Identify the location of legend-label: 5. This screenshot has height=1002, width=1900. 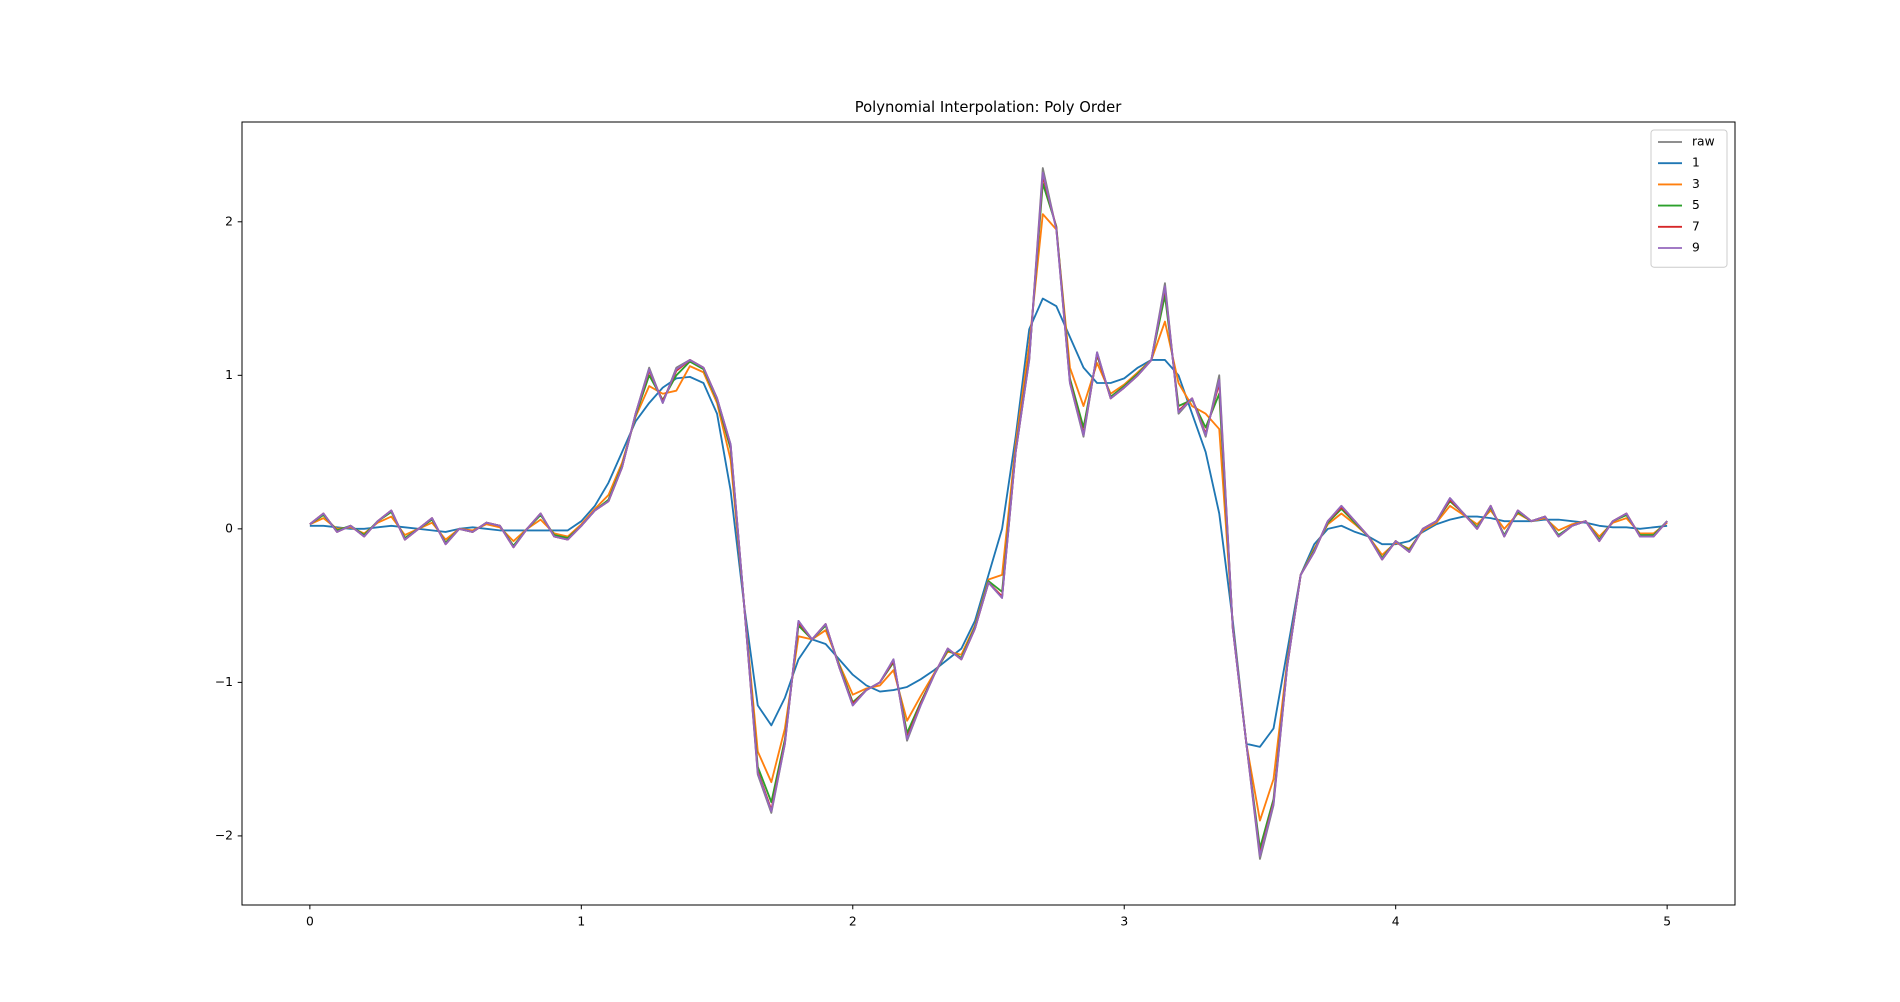
(1696, 205).